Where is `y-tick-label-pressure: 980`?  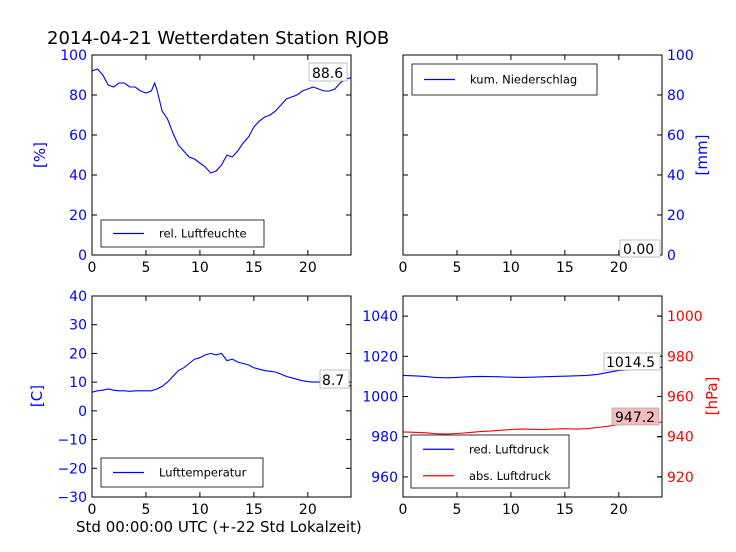 y-tick-label-pressure: 980 is located at coordinates (384, 438).